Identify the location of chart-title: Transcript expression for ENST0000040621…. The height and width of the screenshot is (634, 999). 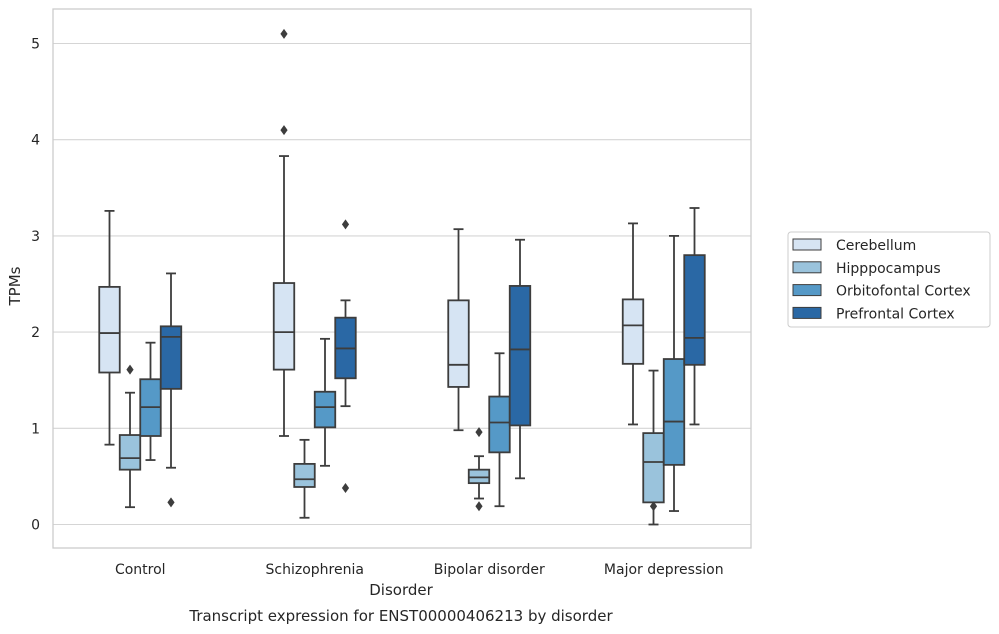
(400, 616).